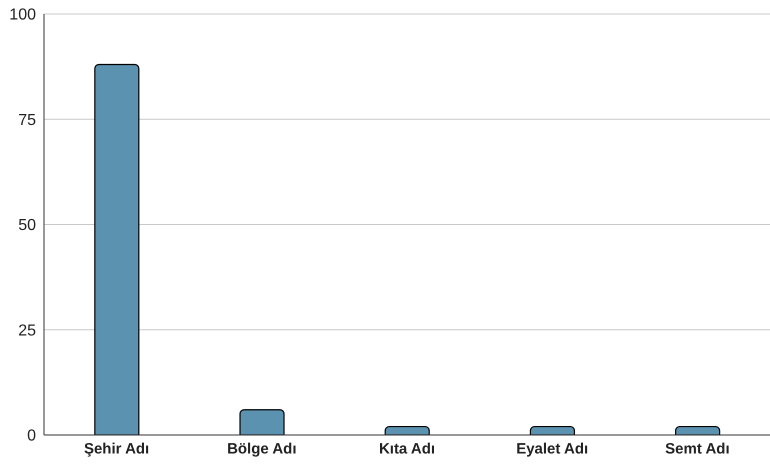 This screenshot has width=770, height=465. Describe the element at coordinates (22, 15) in the screenshot. I see `y-tick-label: 100` at that location.